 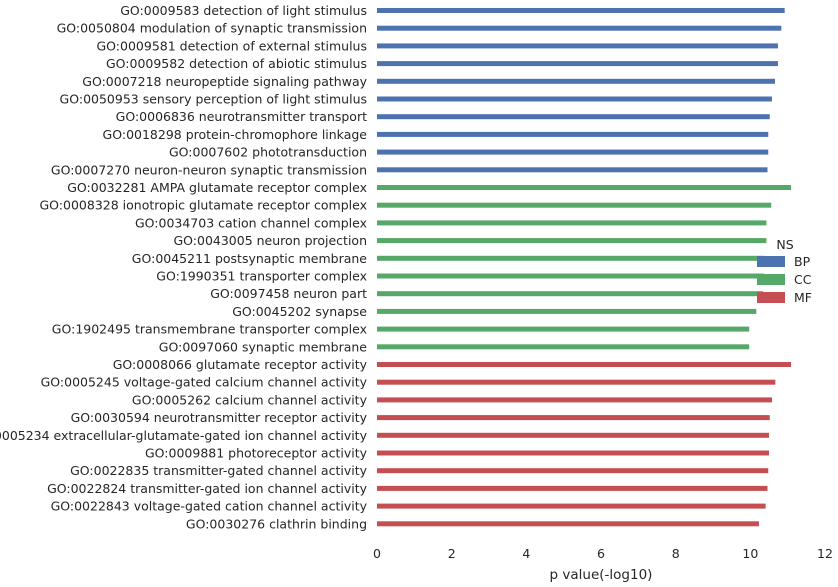 I want to click on category-label: GO:0009583 detection of light stimulus, so click(x=243, y=10).